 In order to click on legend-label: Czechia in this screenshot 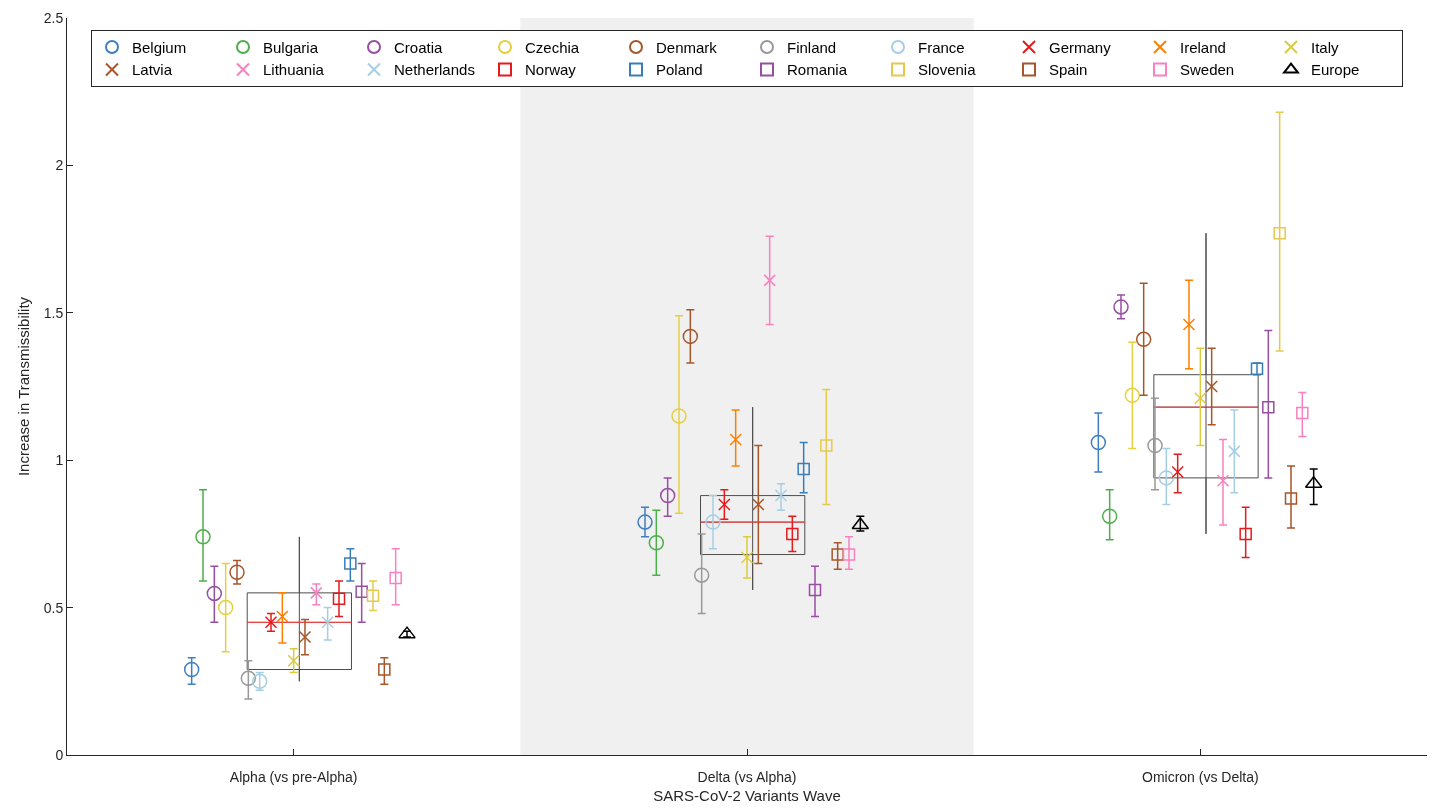, I will do `click(552, 47)`.